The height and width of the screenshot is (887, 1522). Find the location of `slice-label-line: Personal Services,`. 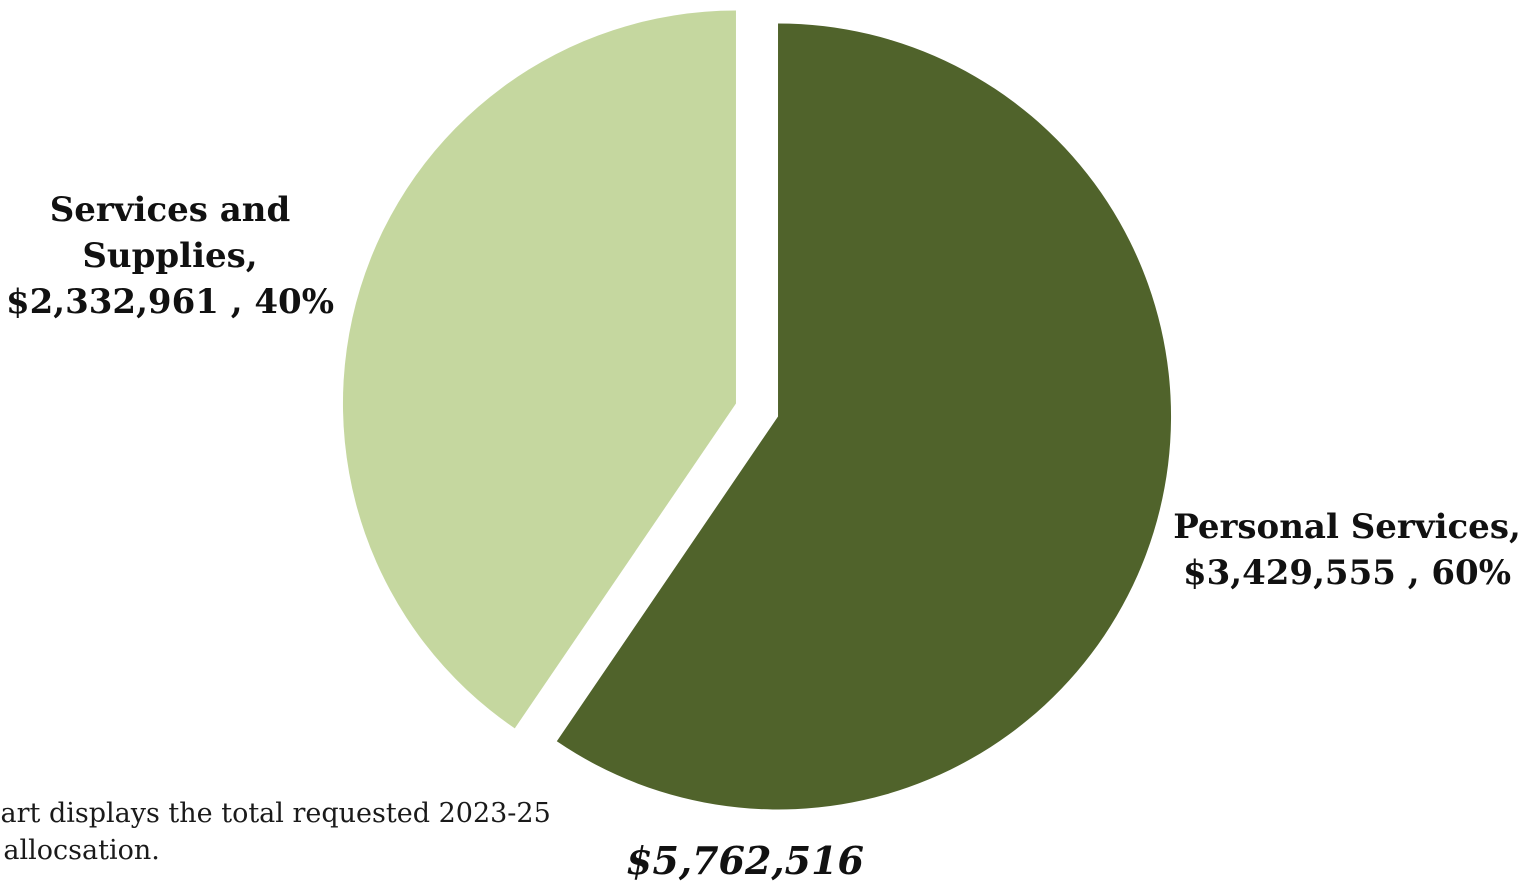

slice-label-line: Personal Services, is located at coordinates (1347, 527).